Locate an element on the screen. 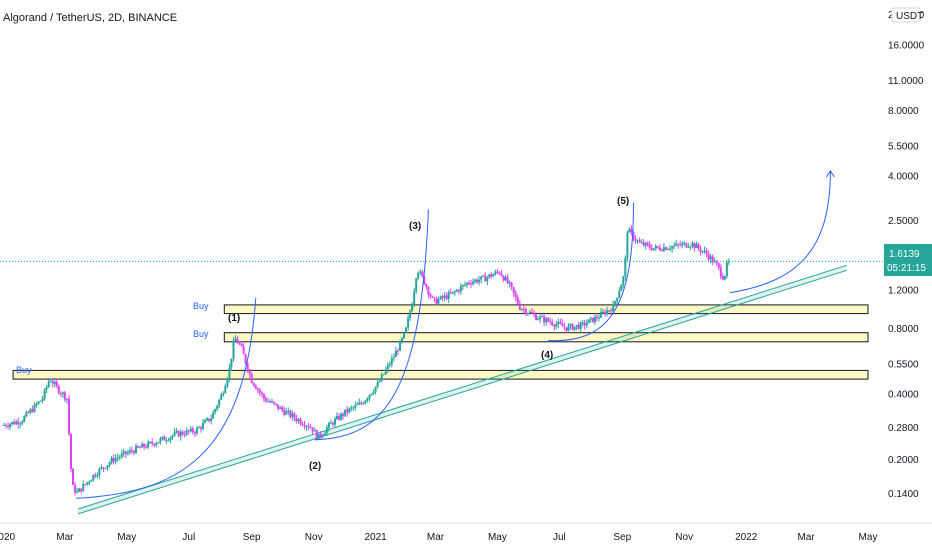 This screenshot has height=550, width=932. axis-unit-bg is located at coordinates (906, 15).